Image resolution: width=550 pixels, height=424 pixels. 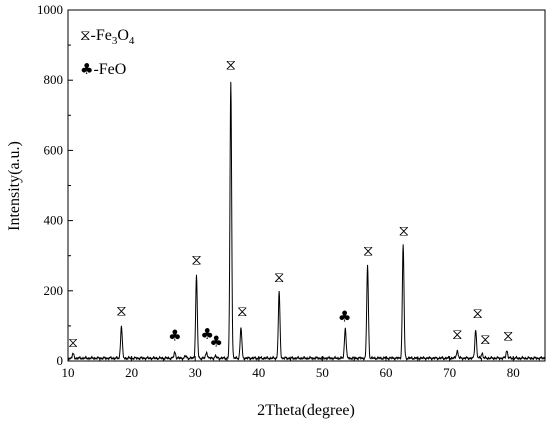 What do you see at coordinates (55, 185) in the screenshot?
I see `y-axis: 0 200 400 600 800 1000` at bounding box center [55, 185].